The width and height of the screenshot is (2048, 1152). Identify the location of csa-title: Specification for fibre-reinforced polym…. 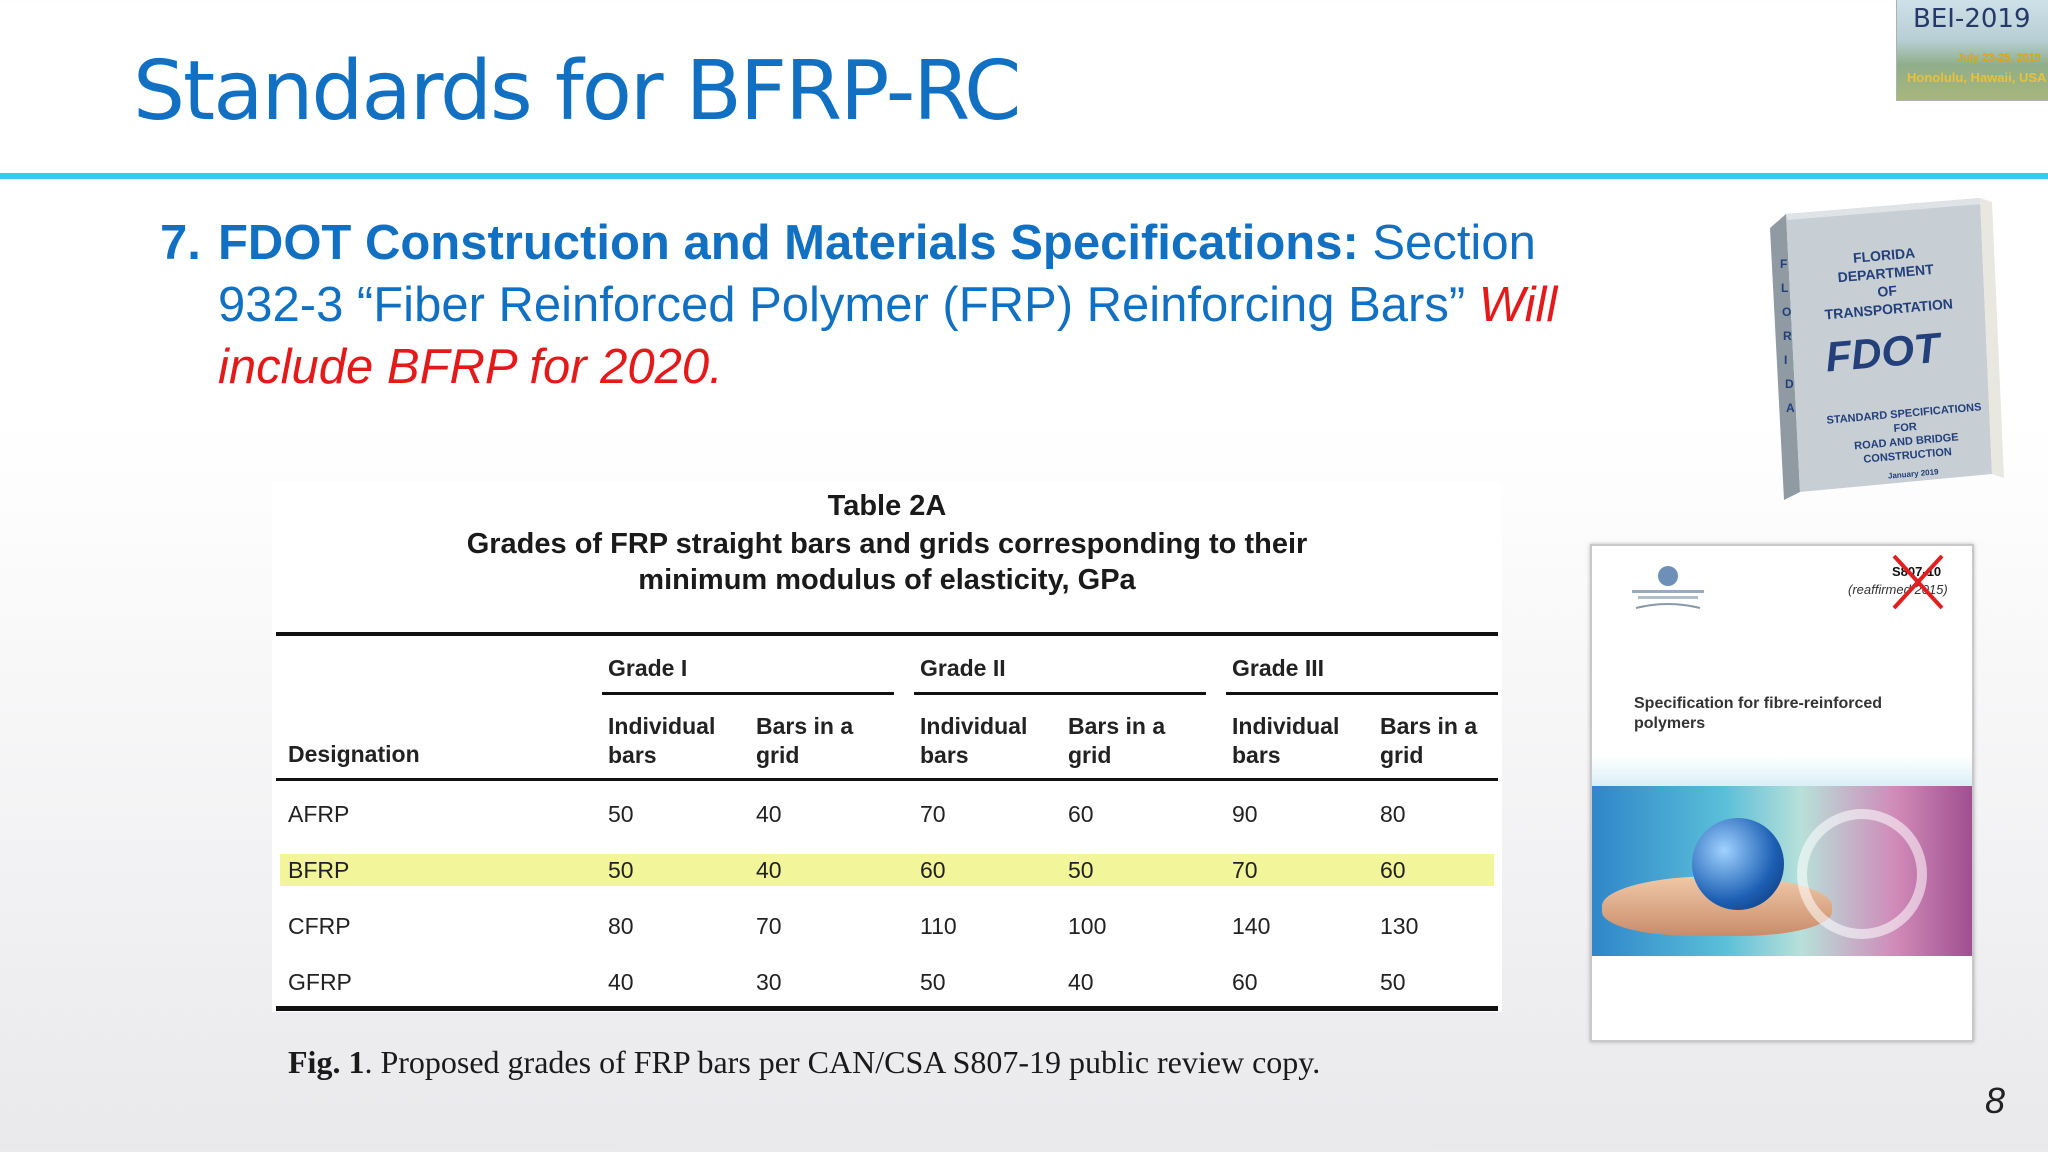
(1758, 713).